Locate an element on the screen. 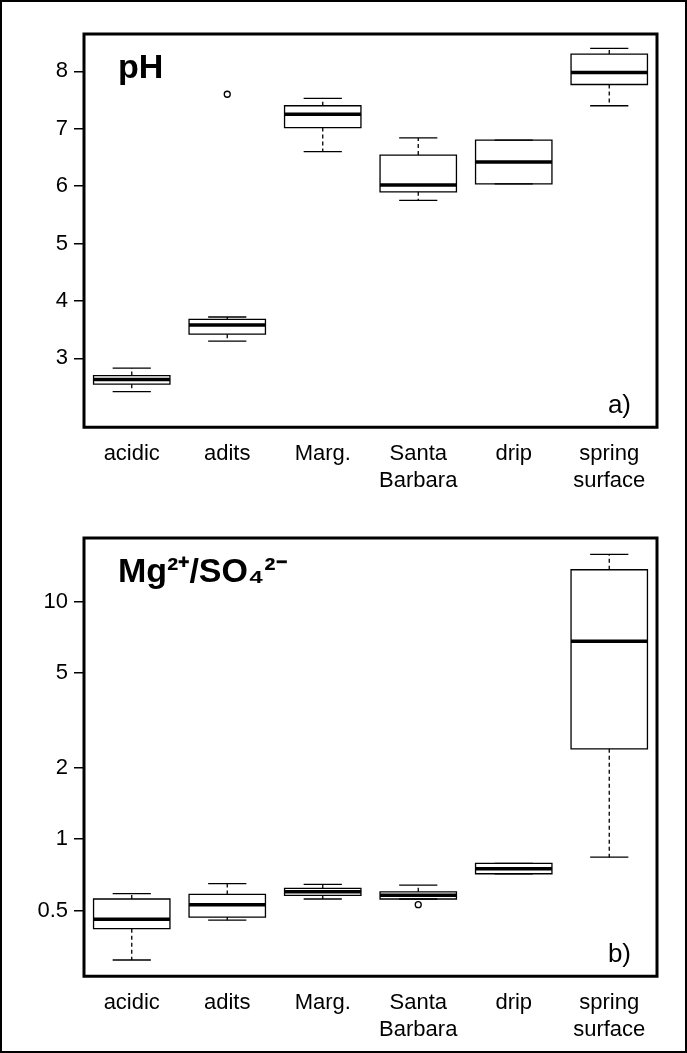 The height and width of the screenshot is (1053, 687). y-tick-label: 8 is located at coordinates (61, 70).